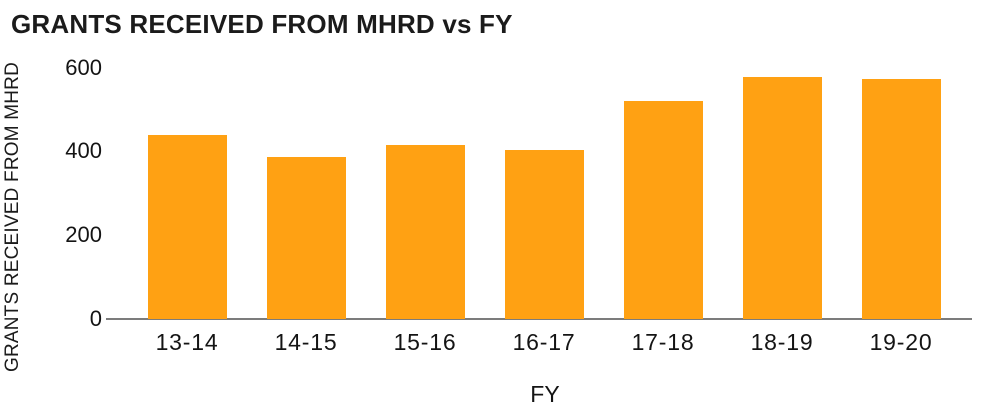 This screenshot has width=983, height=412. Describe the element at coordinates (95, 318) in the screenshot. I see `y-tick-label-0: 0` at that location.